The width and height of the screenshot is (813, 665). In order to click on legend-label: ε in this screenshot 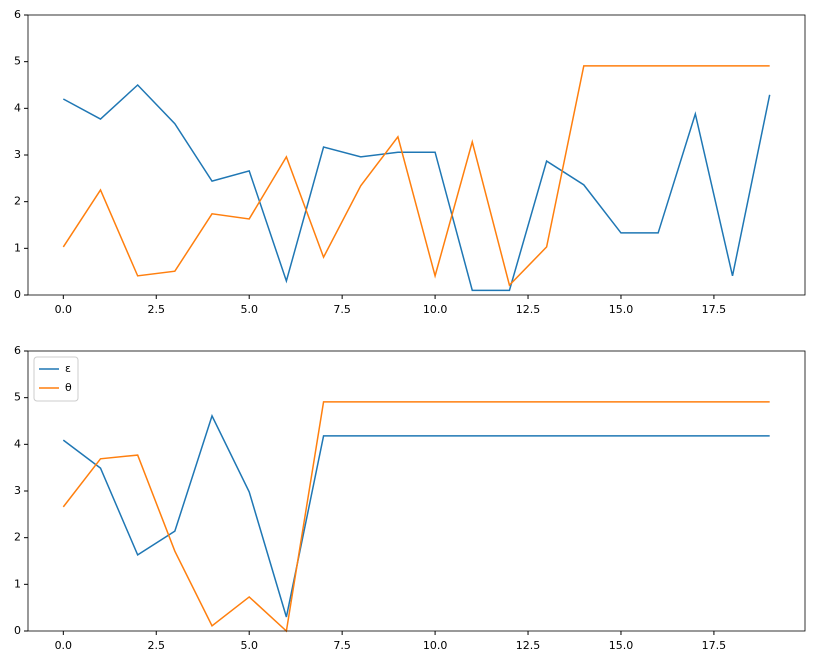, I will do `click(68, 368)`.